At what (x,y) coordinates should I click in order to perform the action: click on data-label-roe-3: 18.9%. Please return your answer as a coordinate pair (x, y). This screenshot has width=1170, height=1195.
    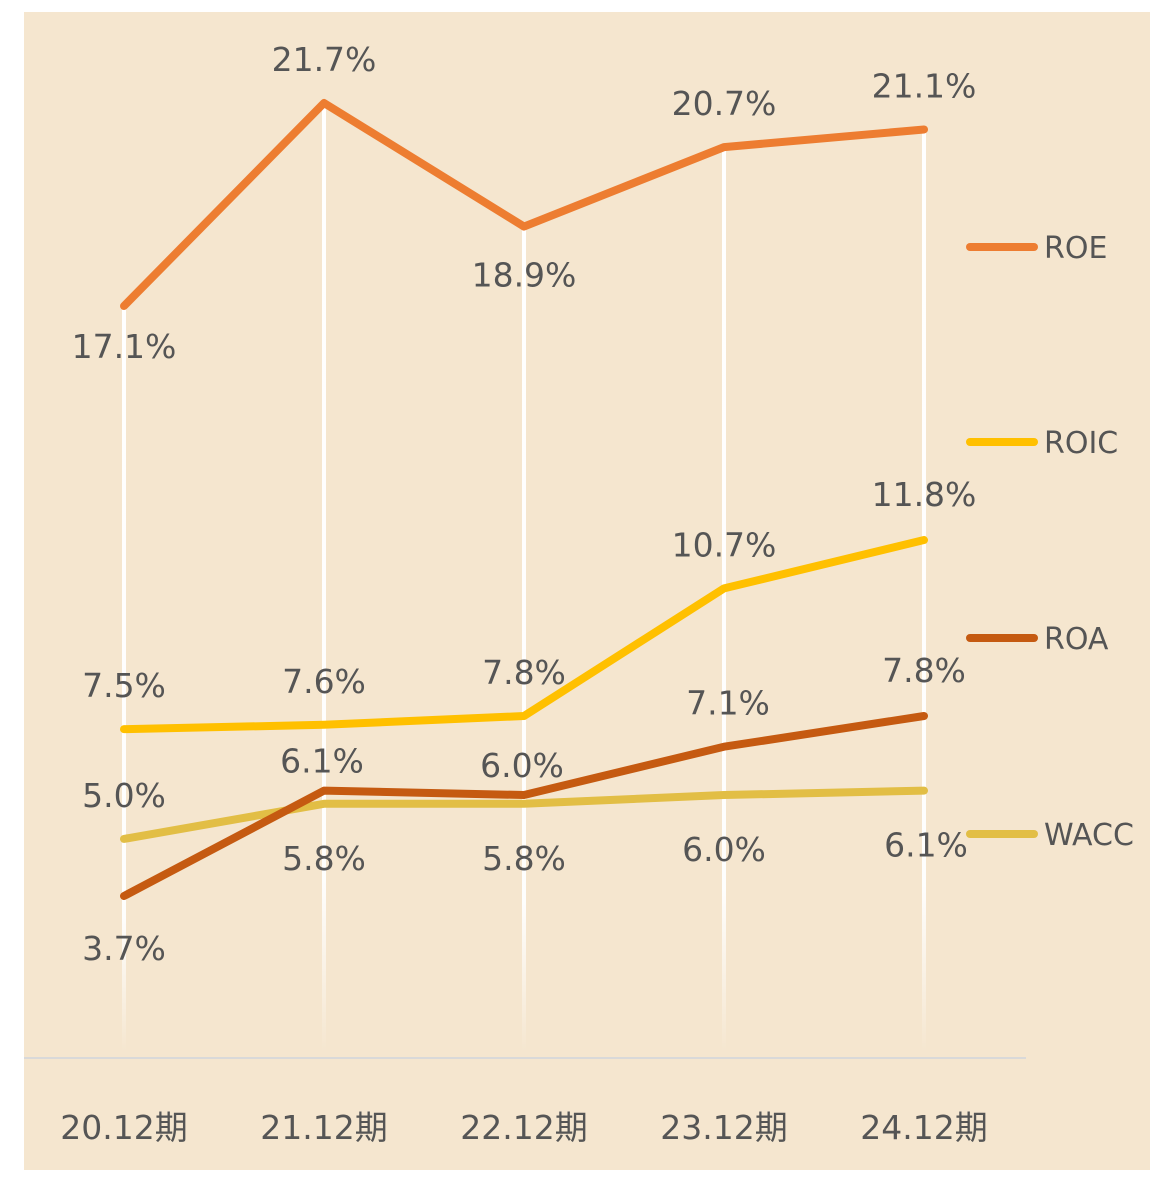
    Looking at the image, I should click on (524, 275).